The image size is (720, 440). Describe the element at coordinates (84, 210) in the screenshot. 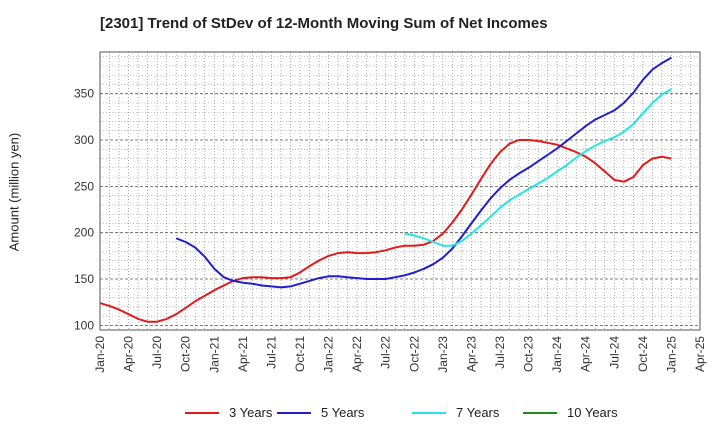

I see `y-ticks: 100 150 200 250 300 350` at that location.